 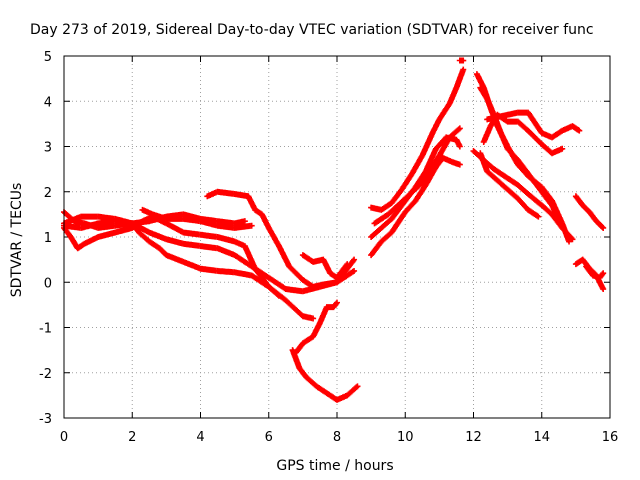 What do you see at coordinates (48, 102) in the screenshot?
I see `y-tick-label: 4` at bounding box center [48, 102].